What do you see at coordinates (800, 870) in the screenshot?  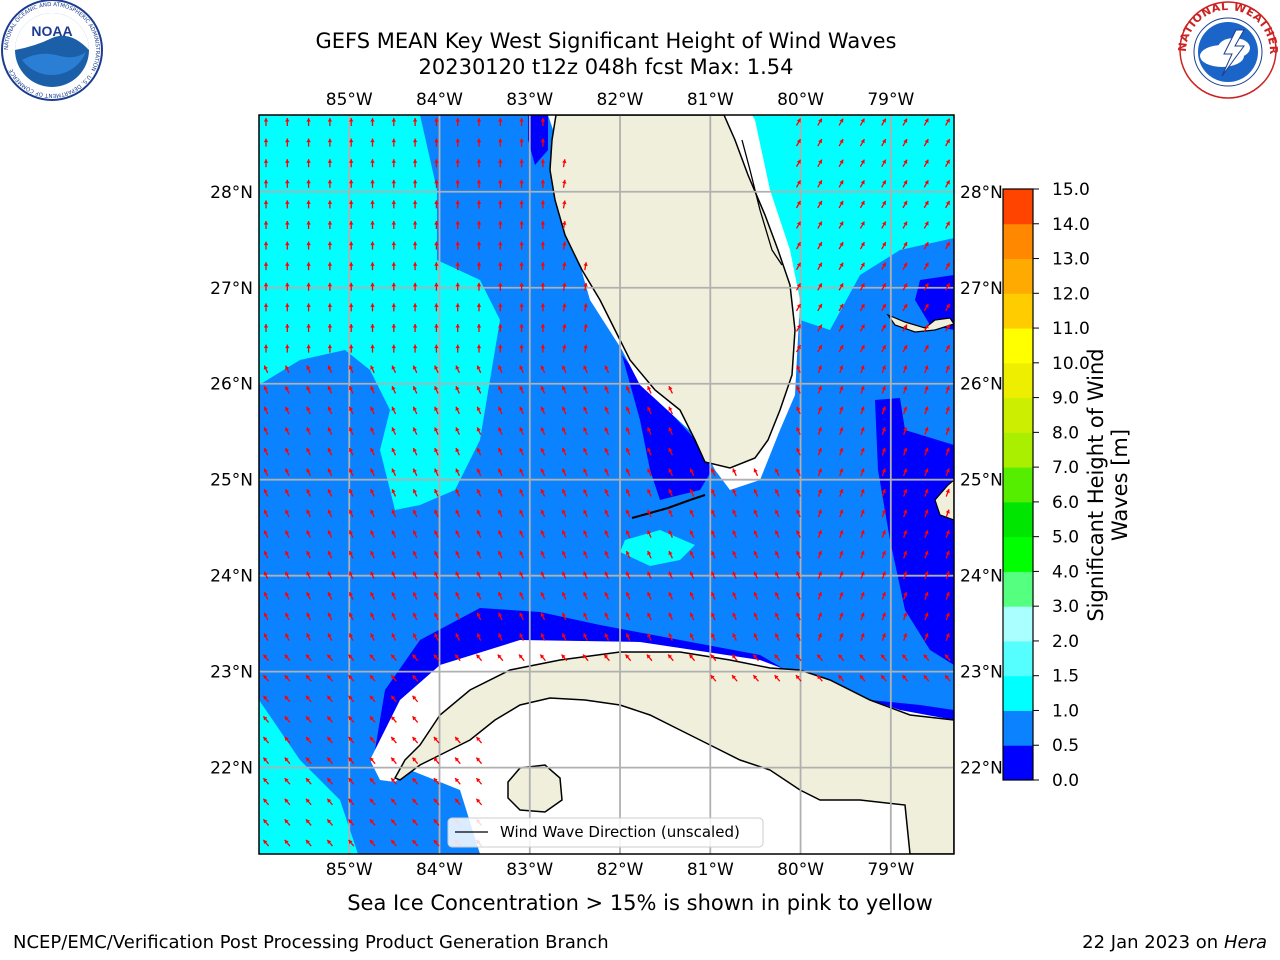 I see `lon-tick-bottom: 80°W` at bounding box center [800, 870].